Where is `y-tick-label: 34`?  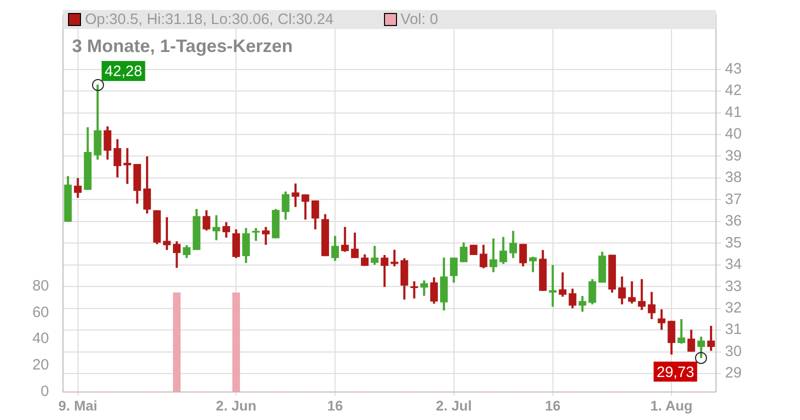 y-tick-label: 34 is located at coordinates (733, 265).